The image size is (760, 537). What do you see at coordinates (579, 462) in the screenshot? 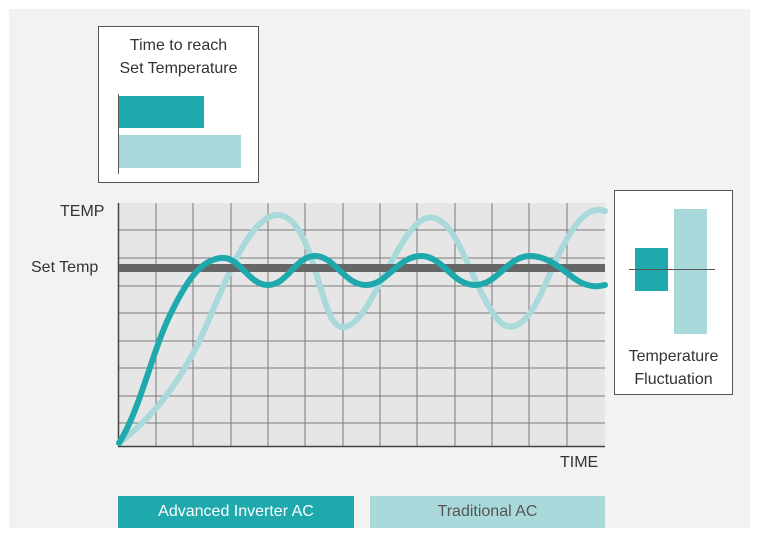
I see `x-axis-label: TIME` at bounding box center [579, 462].